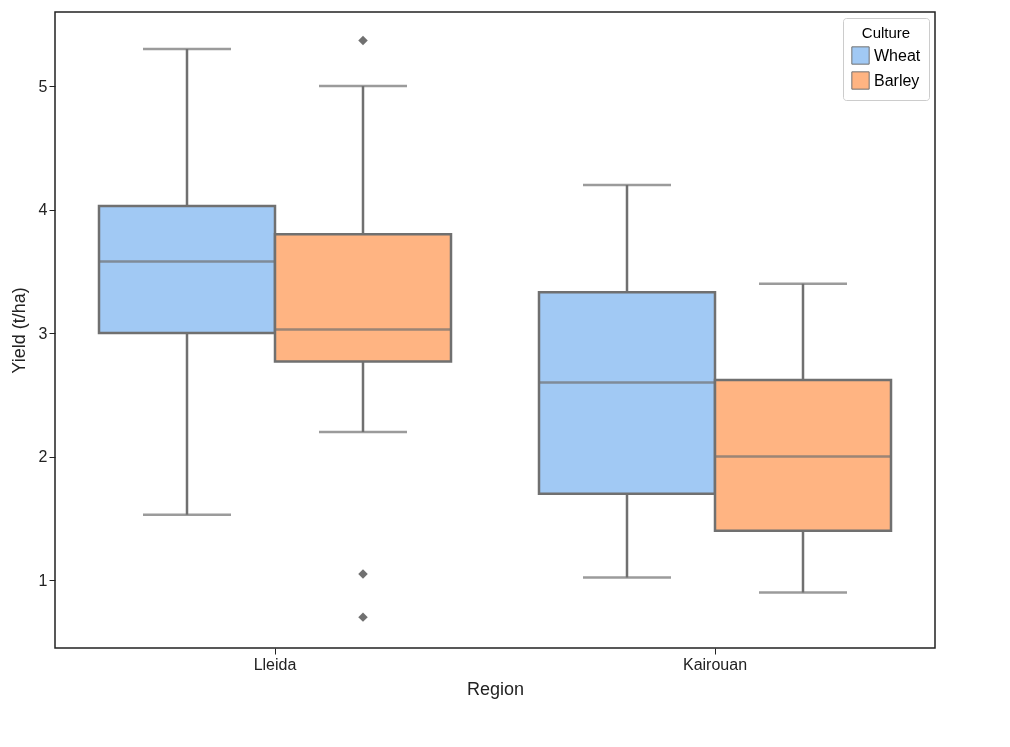 Image resolution: width=1010 pixels, height=747 pixels. Describe the element at coordinates (43, 210) in the screenshot. I see `y-tick-label: 4` at that location.